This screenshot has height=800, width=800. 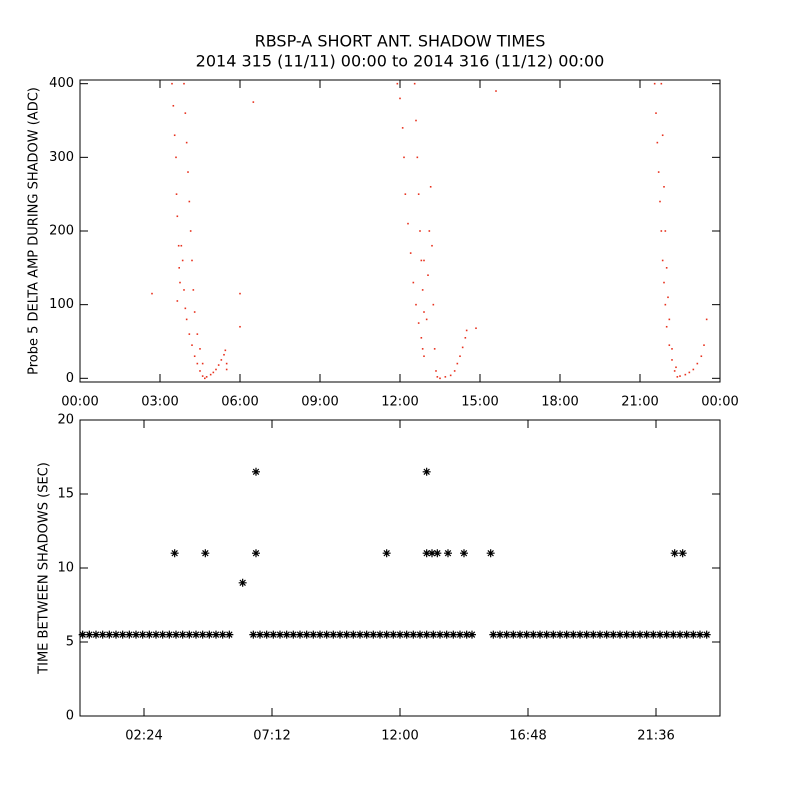 What do you see at coordinates (61, 157) in the screenshot?
I see `y-tick-label: 300` at bounding box center [61, 157].